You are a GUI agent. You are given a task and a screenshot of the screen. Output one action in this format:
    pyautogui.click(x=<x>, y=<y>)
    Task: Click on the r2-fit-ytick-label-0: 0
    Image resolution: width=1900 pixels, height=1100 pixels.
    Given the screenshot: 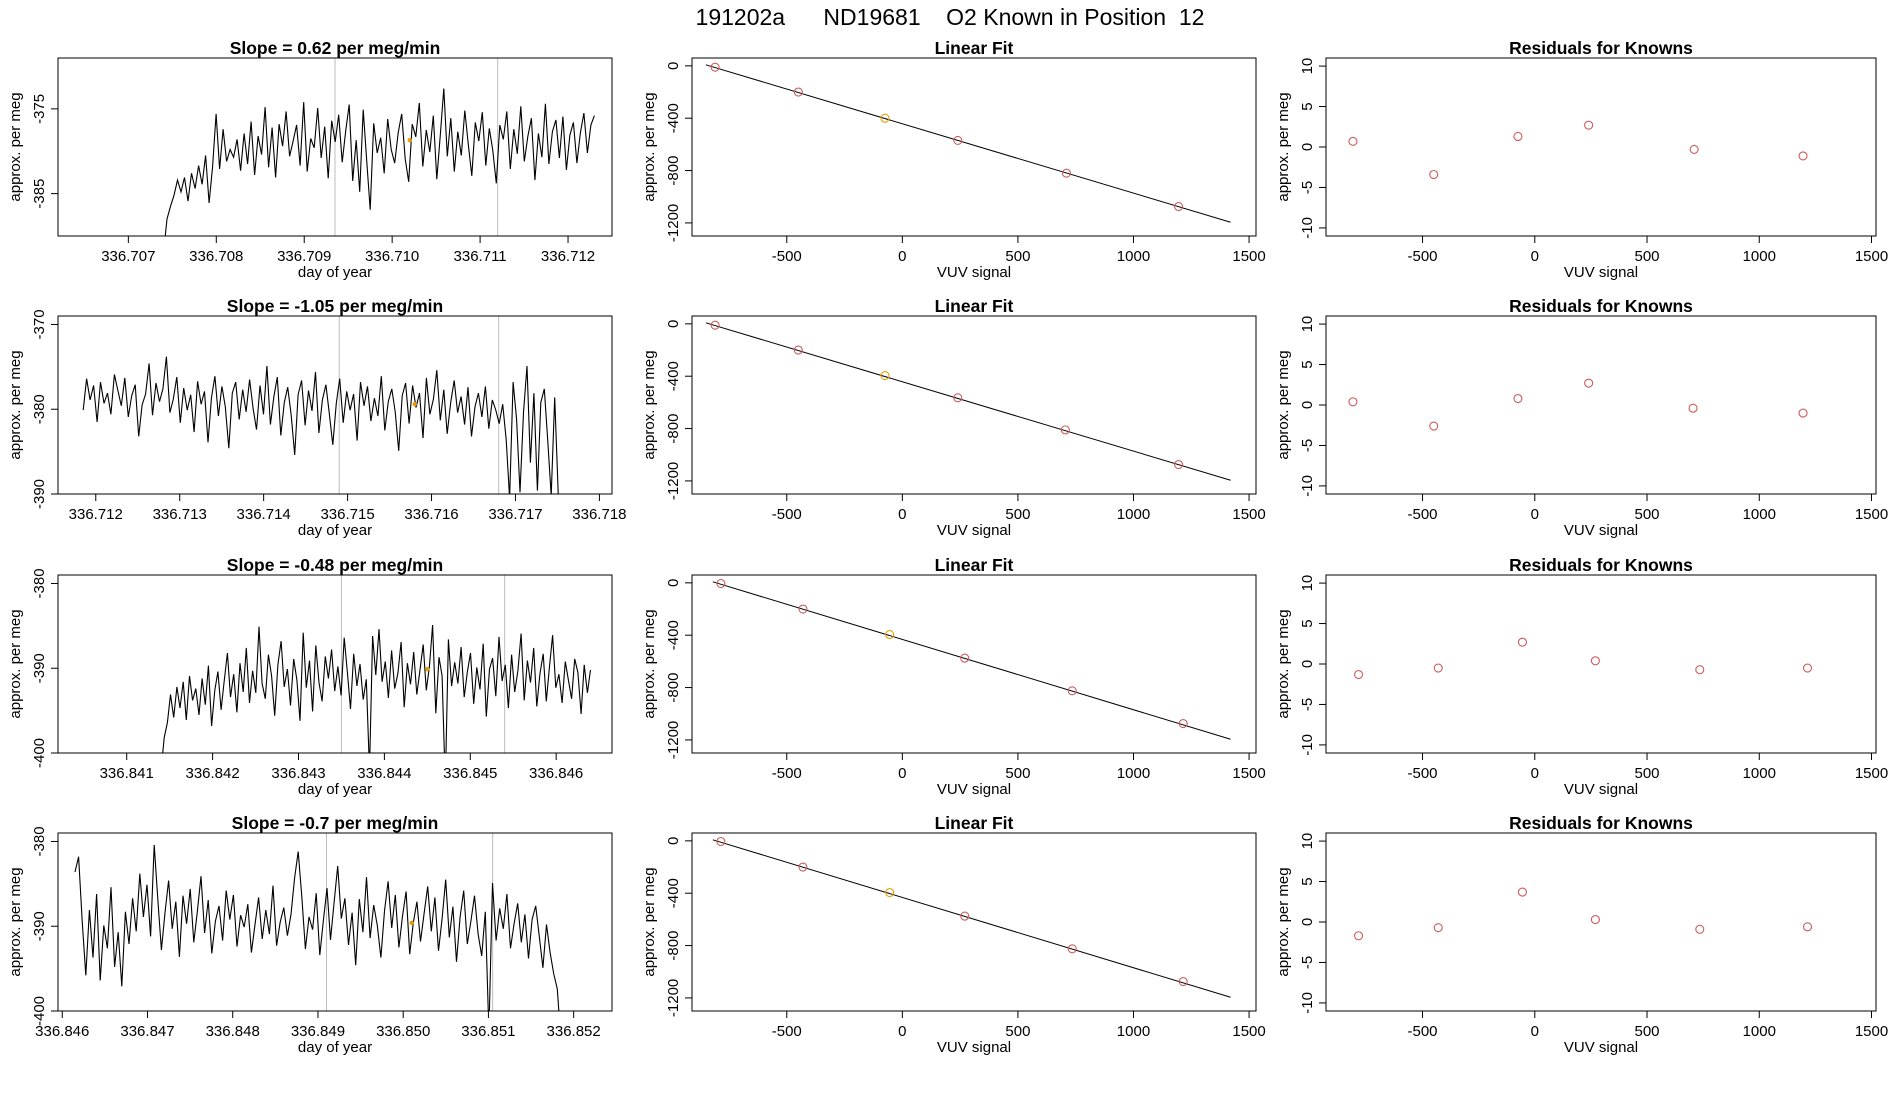 What is the action you would take?
    pyautogui.click(x=673, y=324)
    